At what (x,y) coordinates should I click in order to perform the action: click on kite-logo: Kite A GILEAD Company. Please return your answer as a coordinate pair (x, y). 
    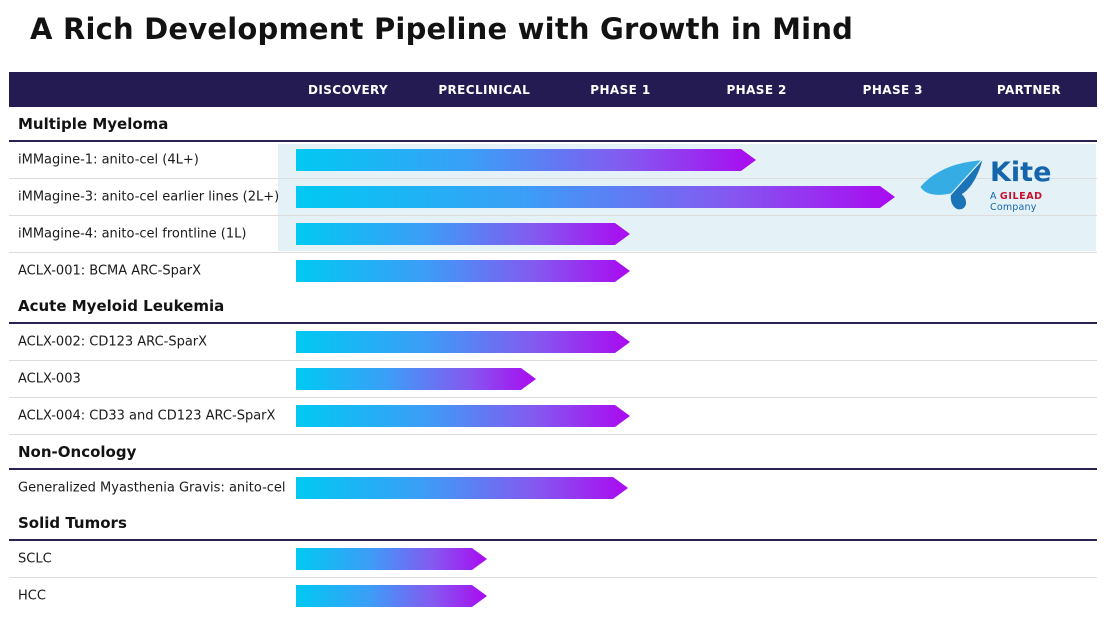
    Looking at the image, I should click on (1003, 186).